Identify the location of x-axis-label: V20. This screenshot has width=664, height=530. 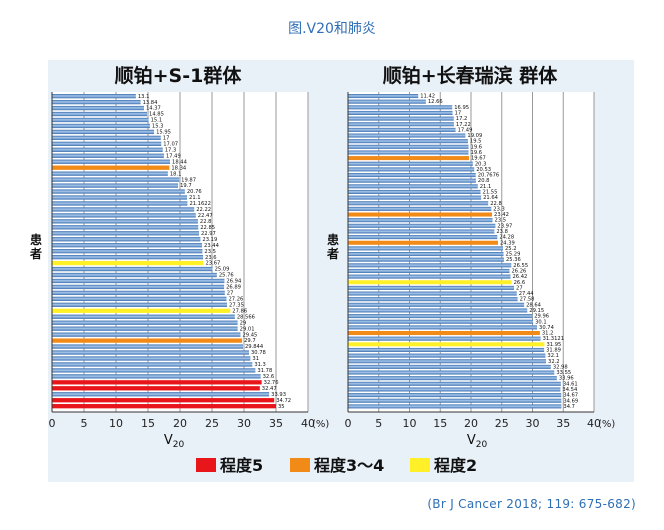
(174, 441).